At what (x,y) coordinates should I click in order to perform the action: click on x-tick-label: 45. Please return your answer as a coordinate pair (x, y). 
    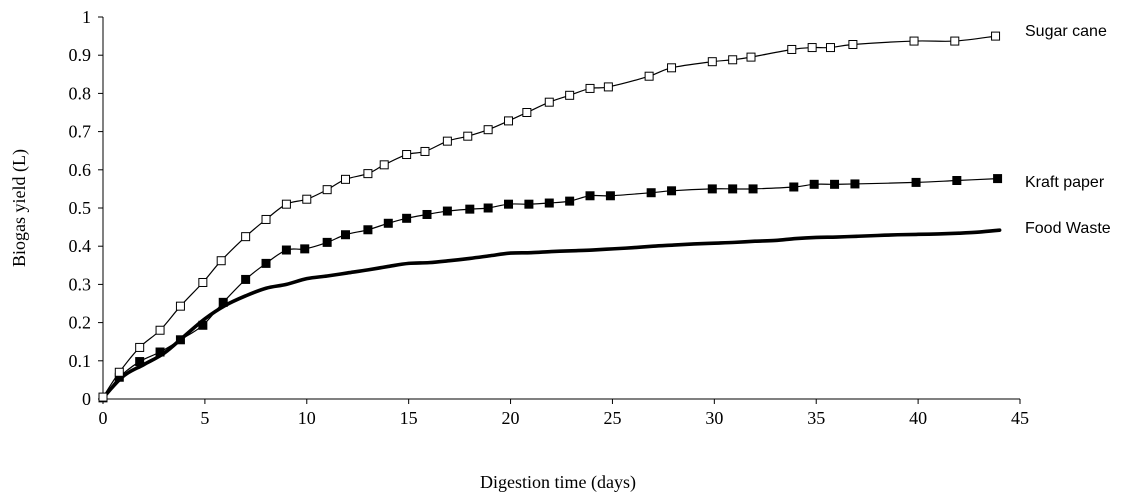
    Looking at the image, I should click on (1020, 418).